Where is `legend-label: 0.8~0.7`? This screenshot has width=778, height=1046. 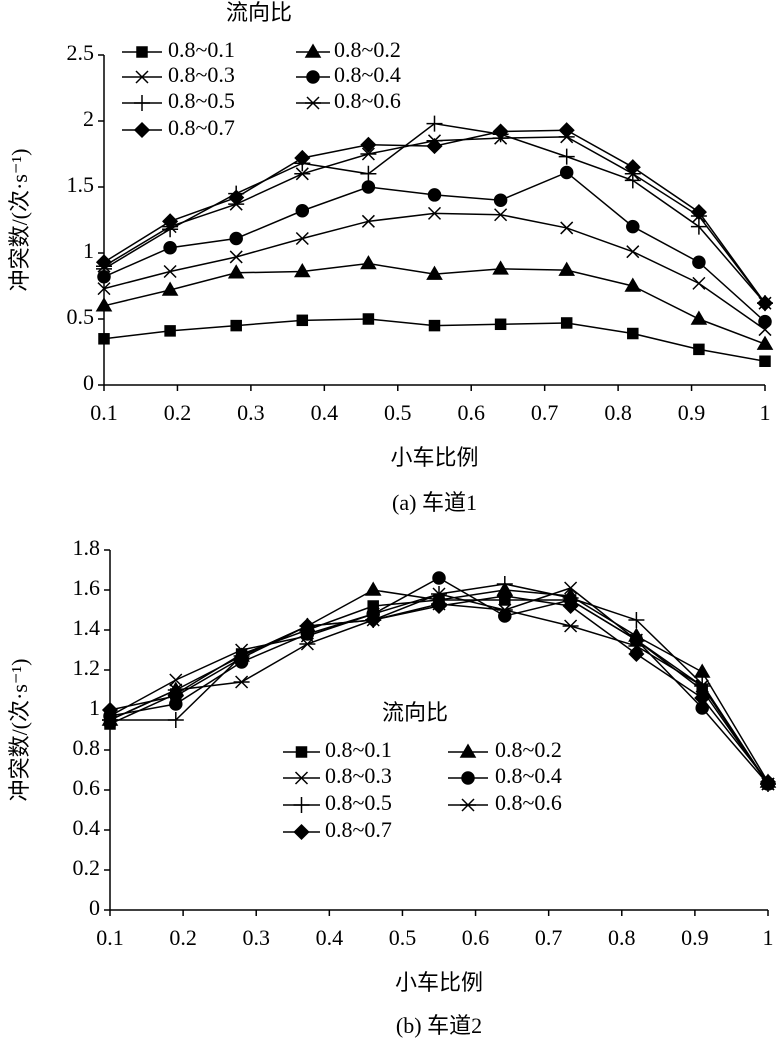 legend-label: 0.8~0.7 is located at coordinates (358, 829).